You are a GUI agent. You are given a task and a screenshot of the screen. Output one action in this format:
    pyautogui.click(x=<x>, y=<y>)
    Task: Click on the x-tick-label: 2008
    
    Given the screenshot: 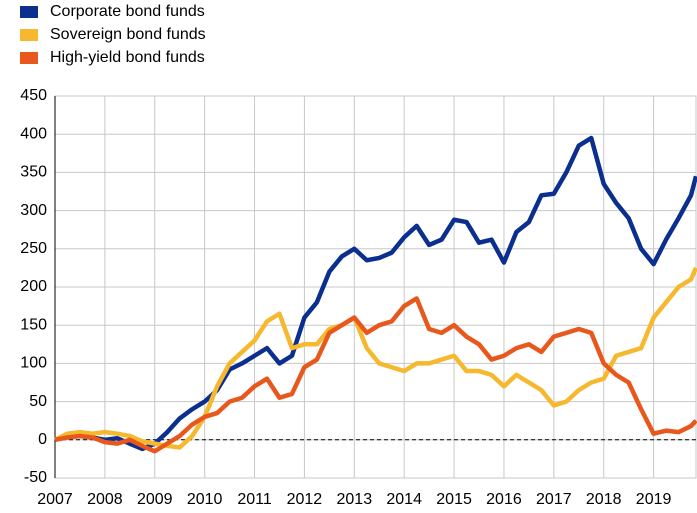 What is the action you would take?
    pyautogui.click(x=105, y=499)
    